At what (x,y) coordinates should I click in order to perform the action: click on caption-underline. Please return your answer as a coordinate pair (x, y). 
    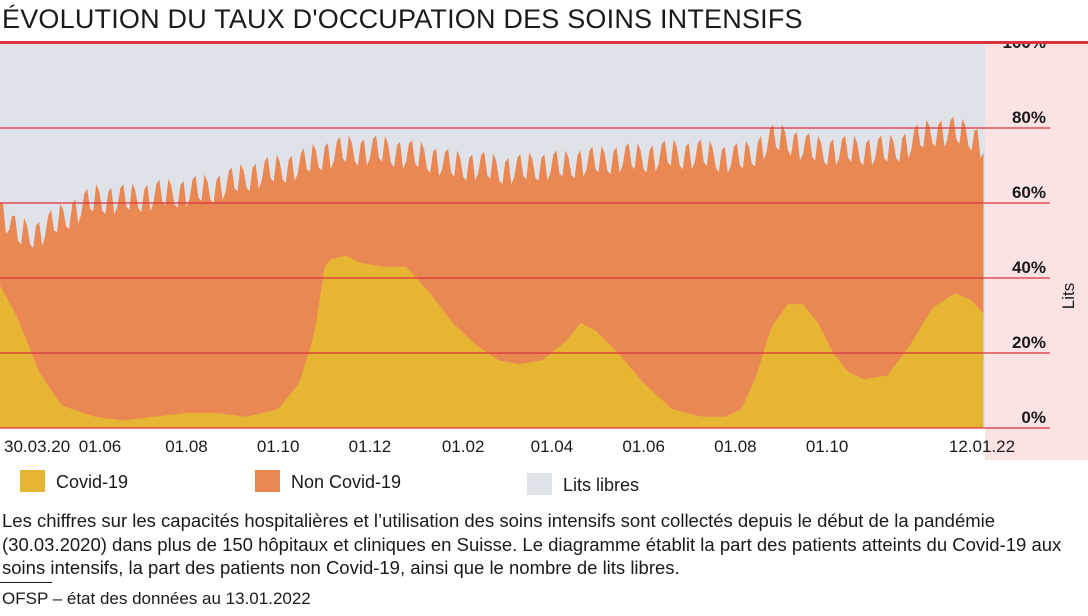
    Looking at the image, I should click on (26, 582).